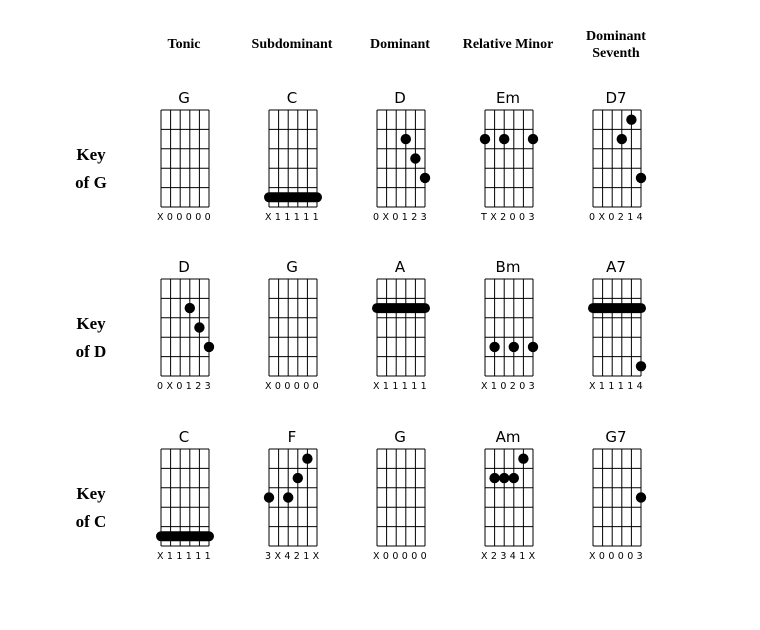 This screenshot has height=630, width=760. Describe the element at coordinates (184, 44) in the screenshot. I see `column-header: Tonic` at that location.